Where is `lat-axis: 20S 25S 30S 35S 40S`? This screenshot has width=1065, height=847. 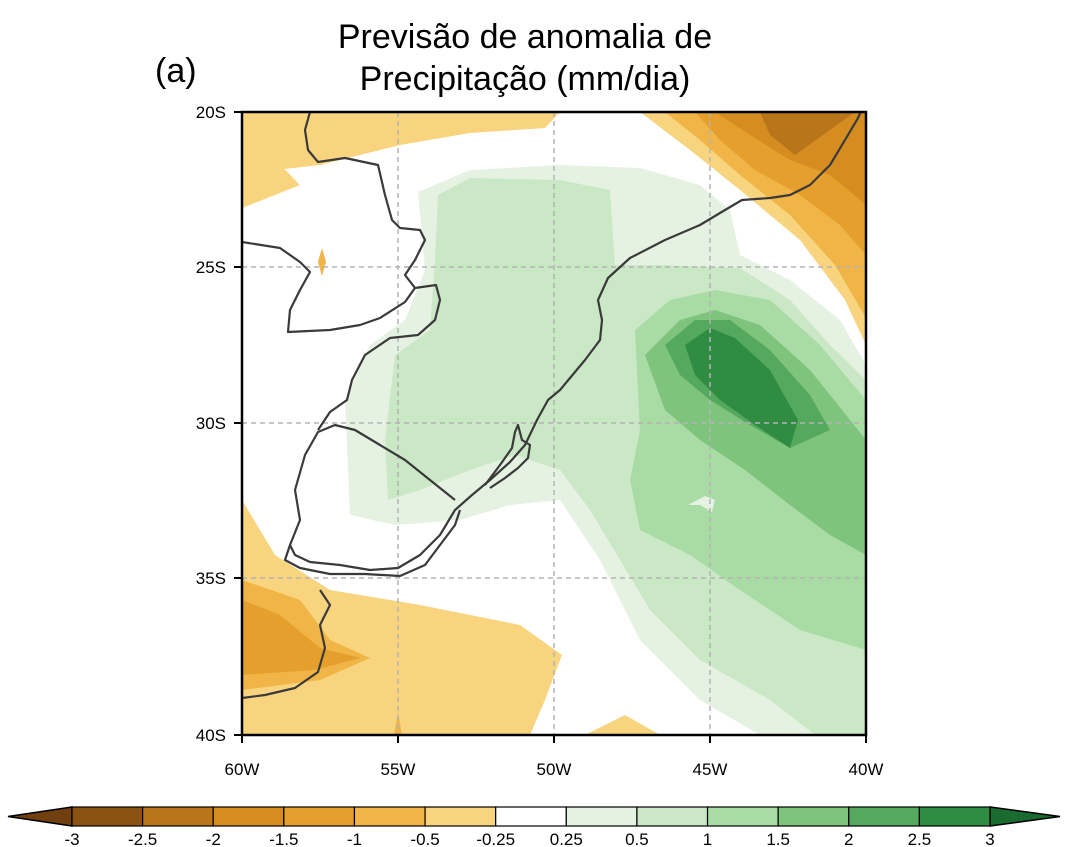 lat-axis: 20S 25S 30S 35S 40S is located at coordinates (219, 424).